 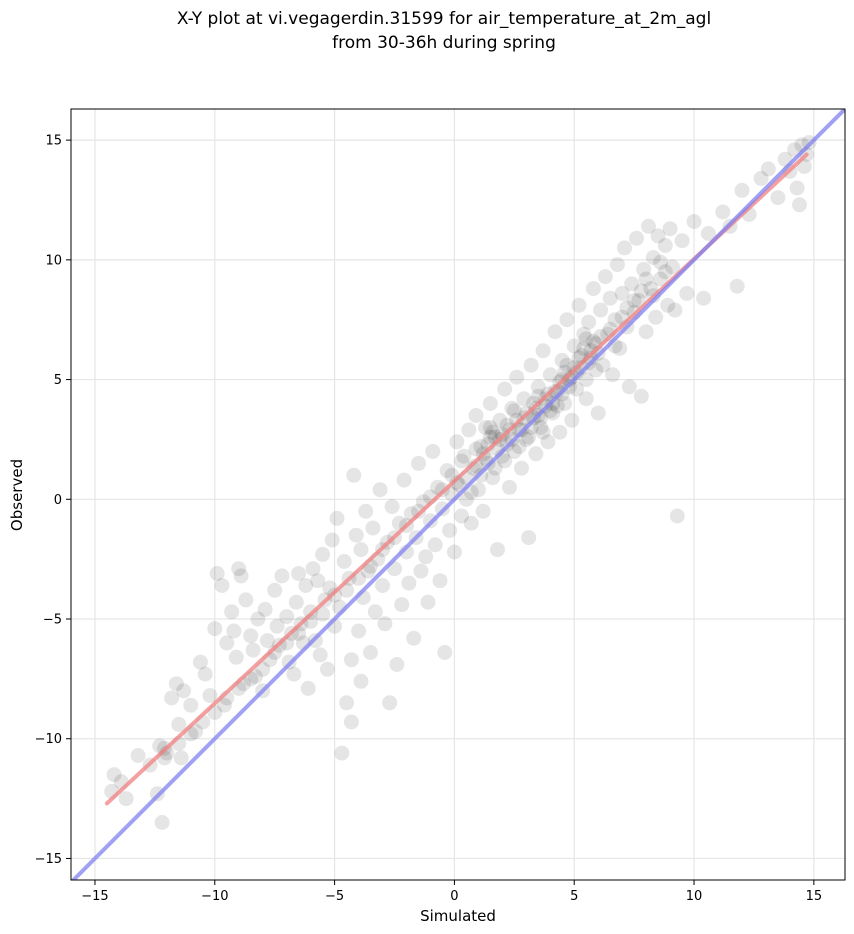 What do you see at coordinates (58, 500) in the screenshot?
I see `y-tick-label: 0` at bounding box center [58, 500].